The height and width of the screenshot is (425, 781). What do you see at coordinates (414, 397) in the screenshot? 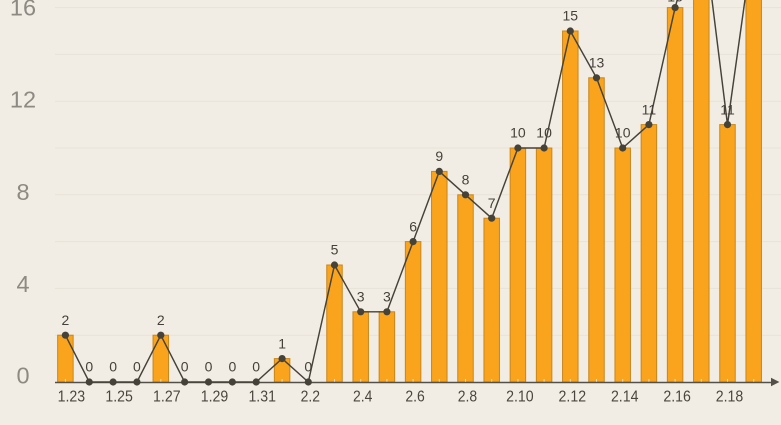
I see `svg-text: 2.6` at bounding box center [414, 397].